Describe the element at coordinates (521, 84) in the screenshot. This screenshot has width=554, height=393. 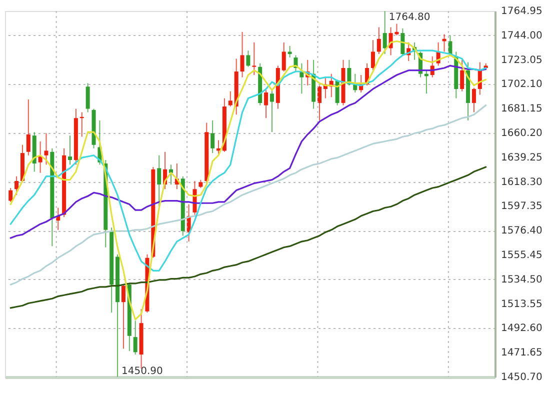
I see `y-tick-label: 1702.10` at that location.